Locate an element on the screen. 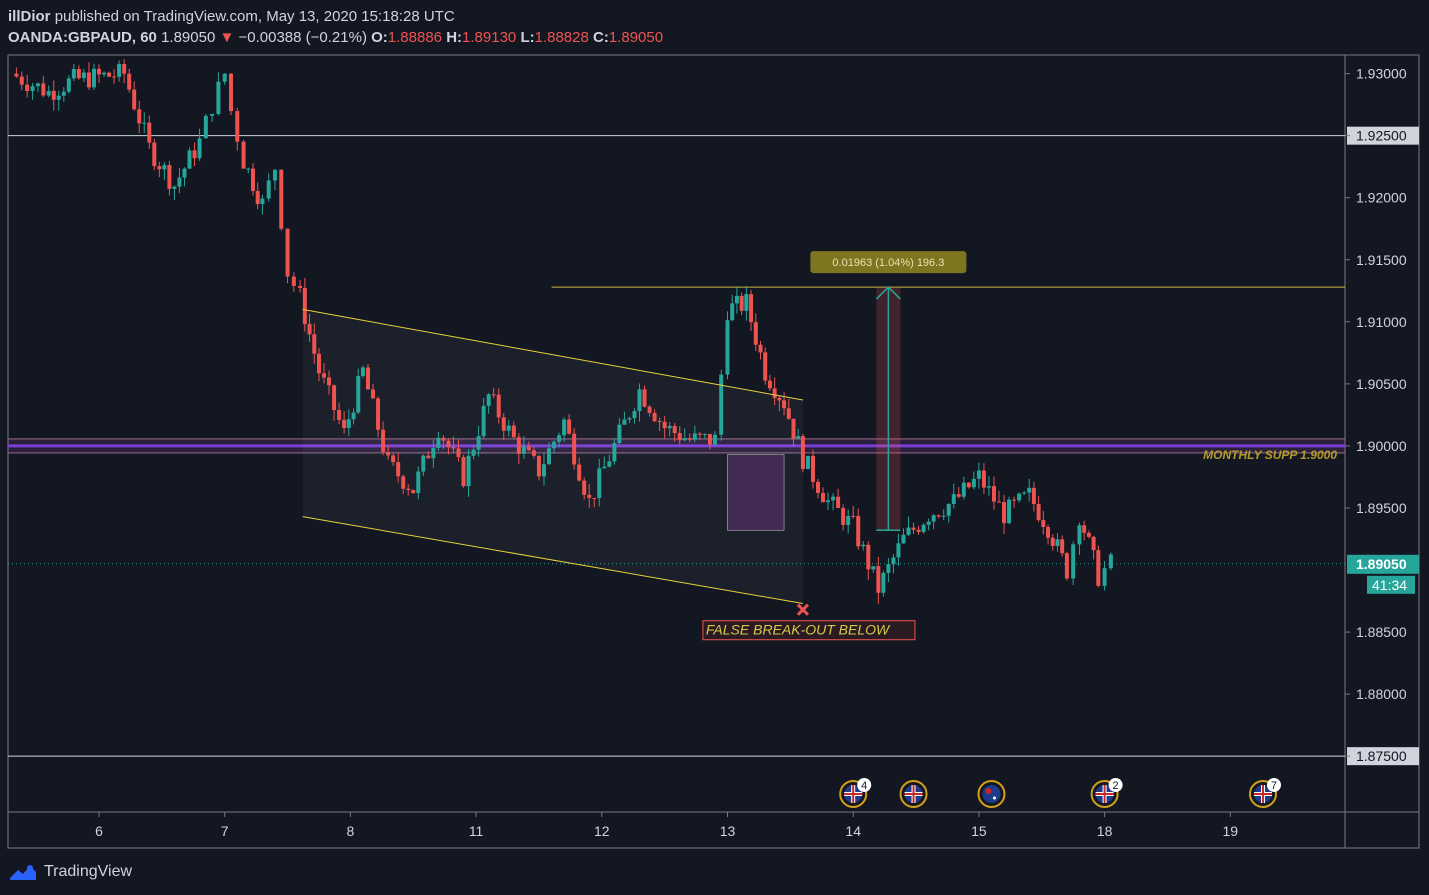  uk-flag-icon is located at coordinates (1262, 794).